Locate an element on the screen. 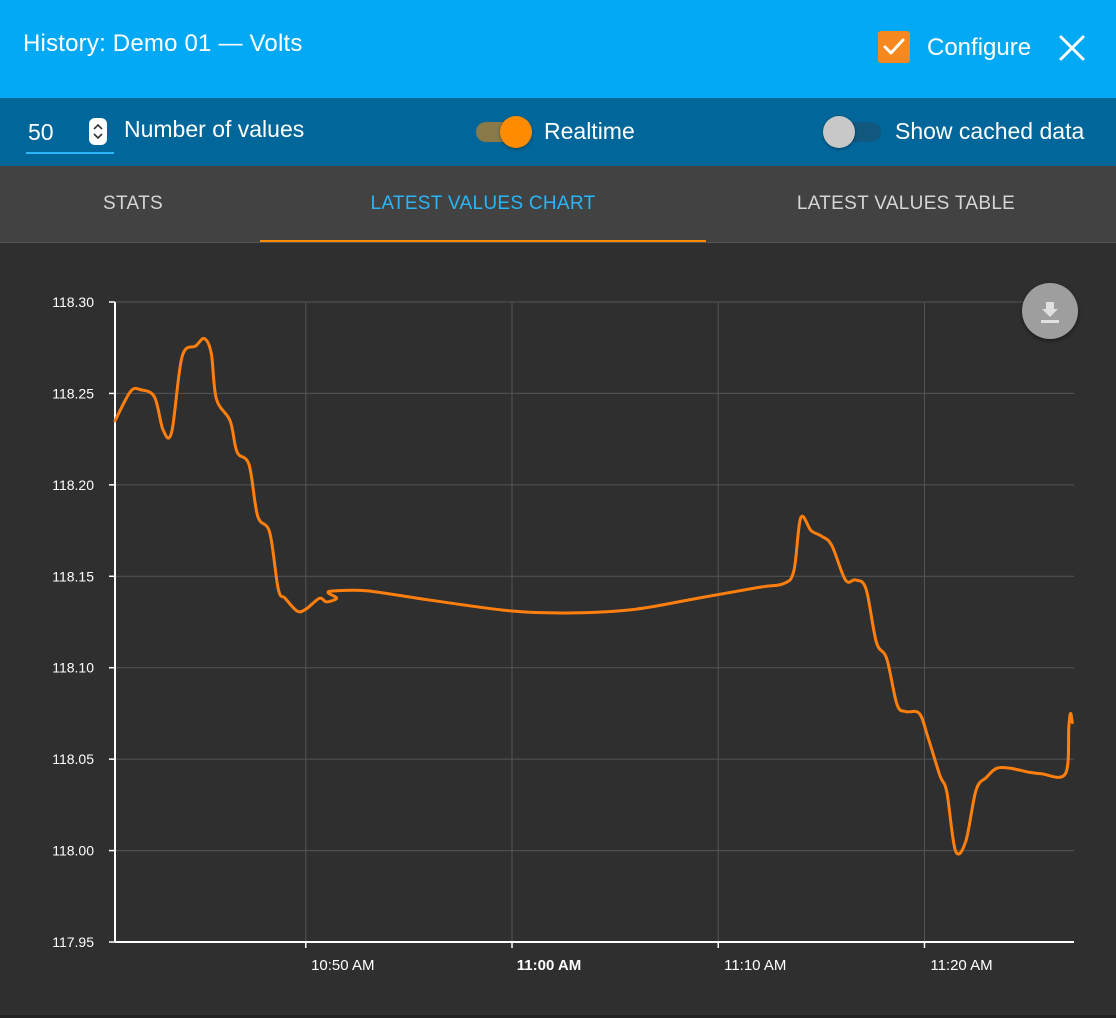 This screenshot has width=1116, height=1018. number-stepper is located at coordinates (98, 131).